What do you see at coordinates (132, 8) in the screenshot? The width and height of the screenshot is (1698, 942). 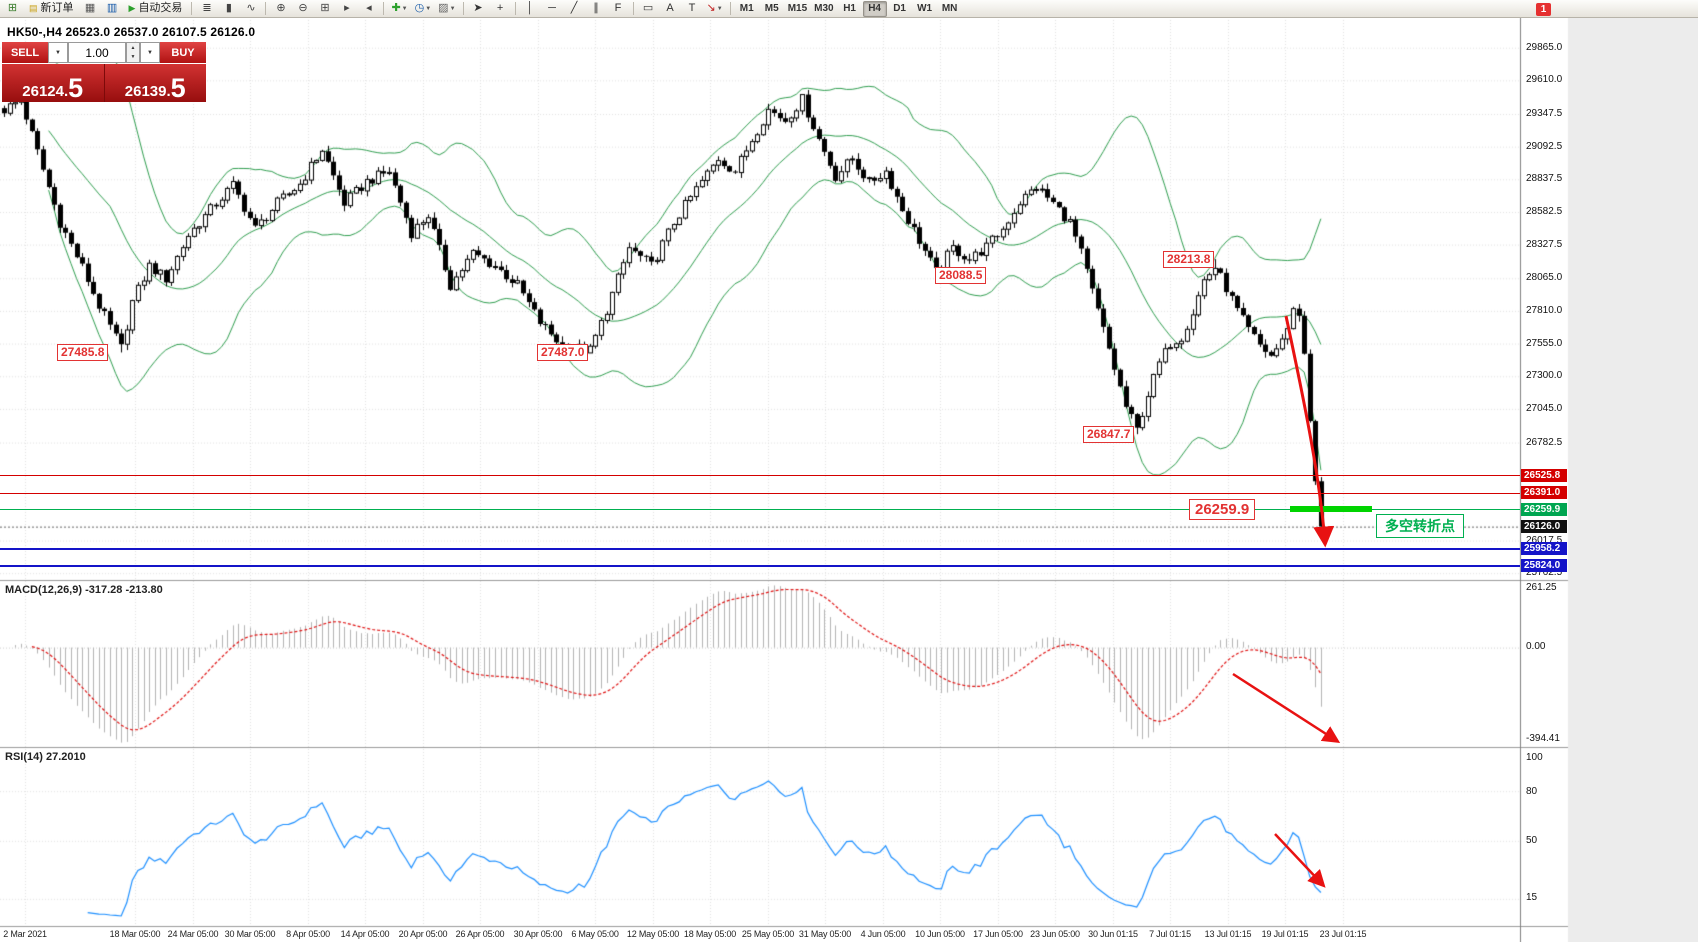 I see `play-icon: ▶` at bounding box center [132, 8].